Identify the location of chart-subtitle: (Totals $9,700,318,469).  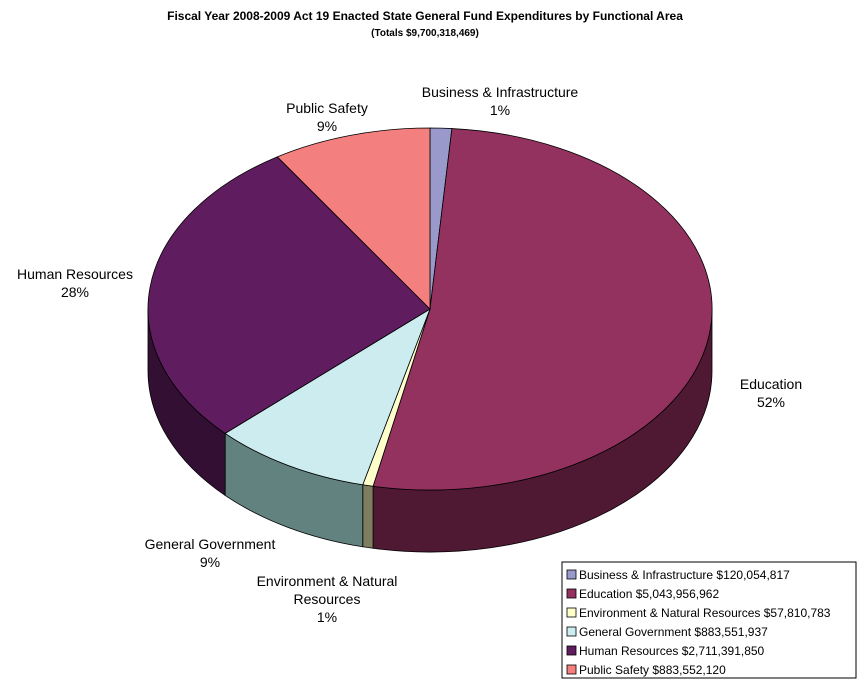
(425, 33).